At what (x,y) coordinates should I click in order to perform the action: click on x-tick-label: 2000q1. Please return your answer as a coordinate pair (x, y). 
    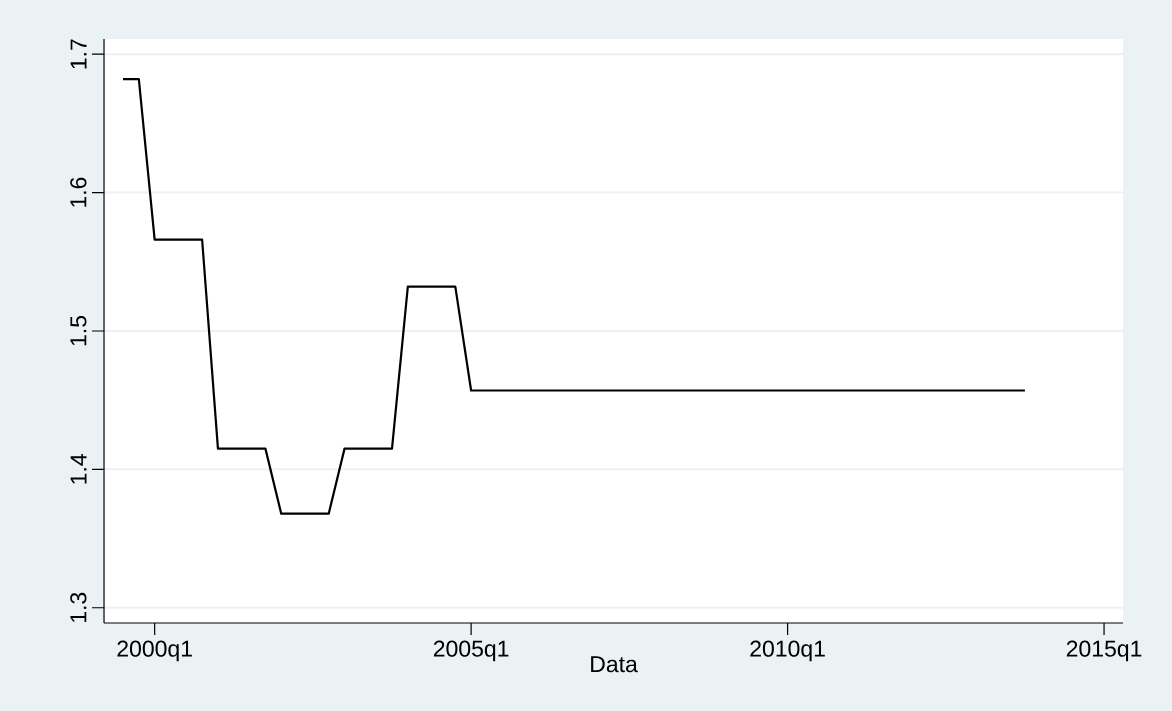
    Looking at the image, I should click on (154, 651).